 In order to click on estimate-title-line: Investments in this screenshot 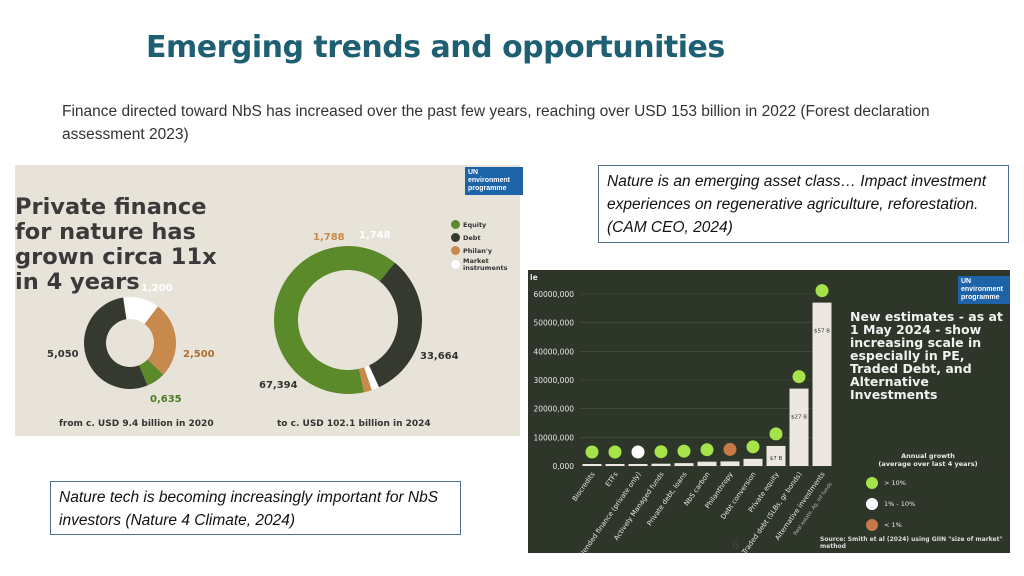, I will do `click(894, 394)`.